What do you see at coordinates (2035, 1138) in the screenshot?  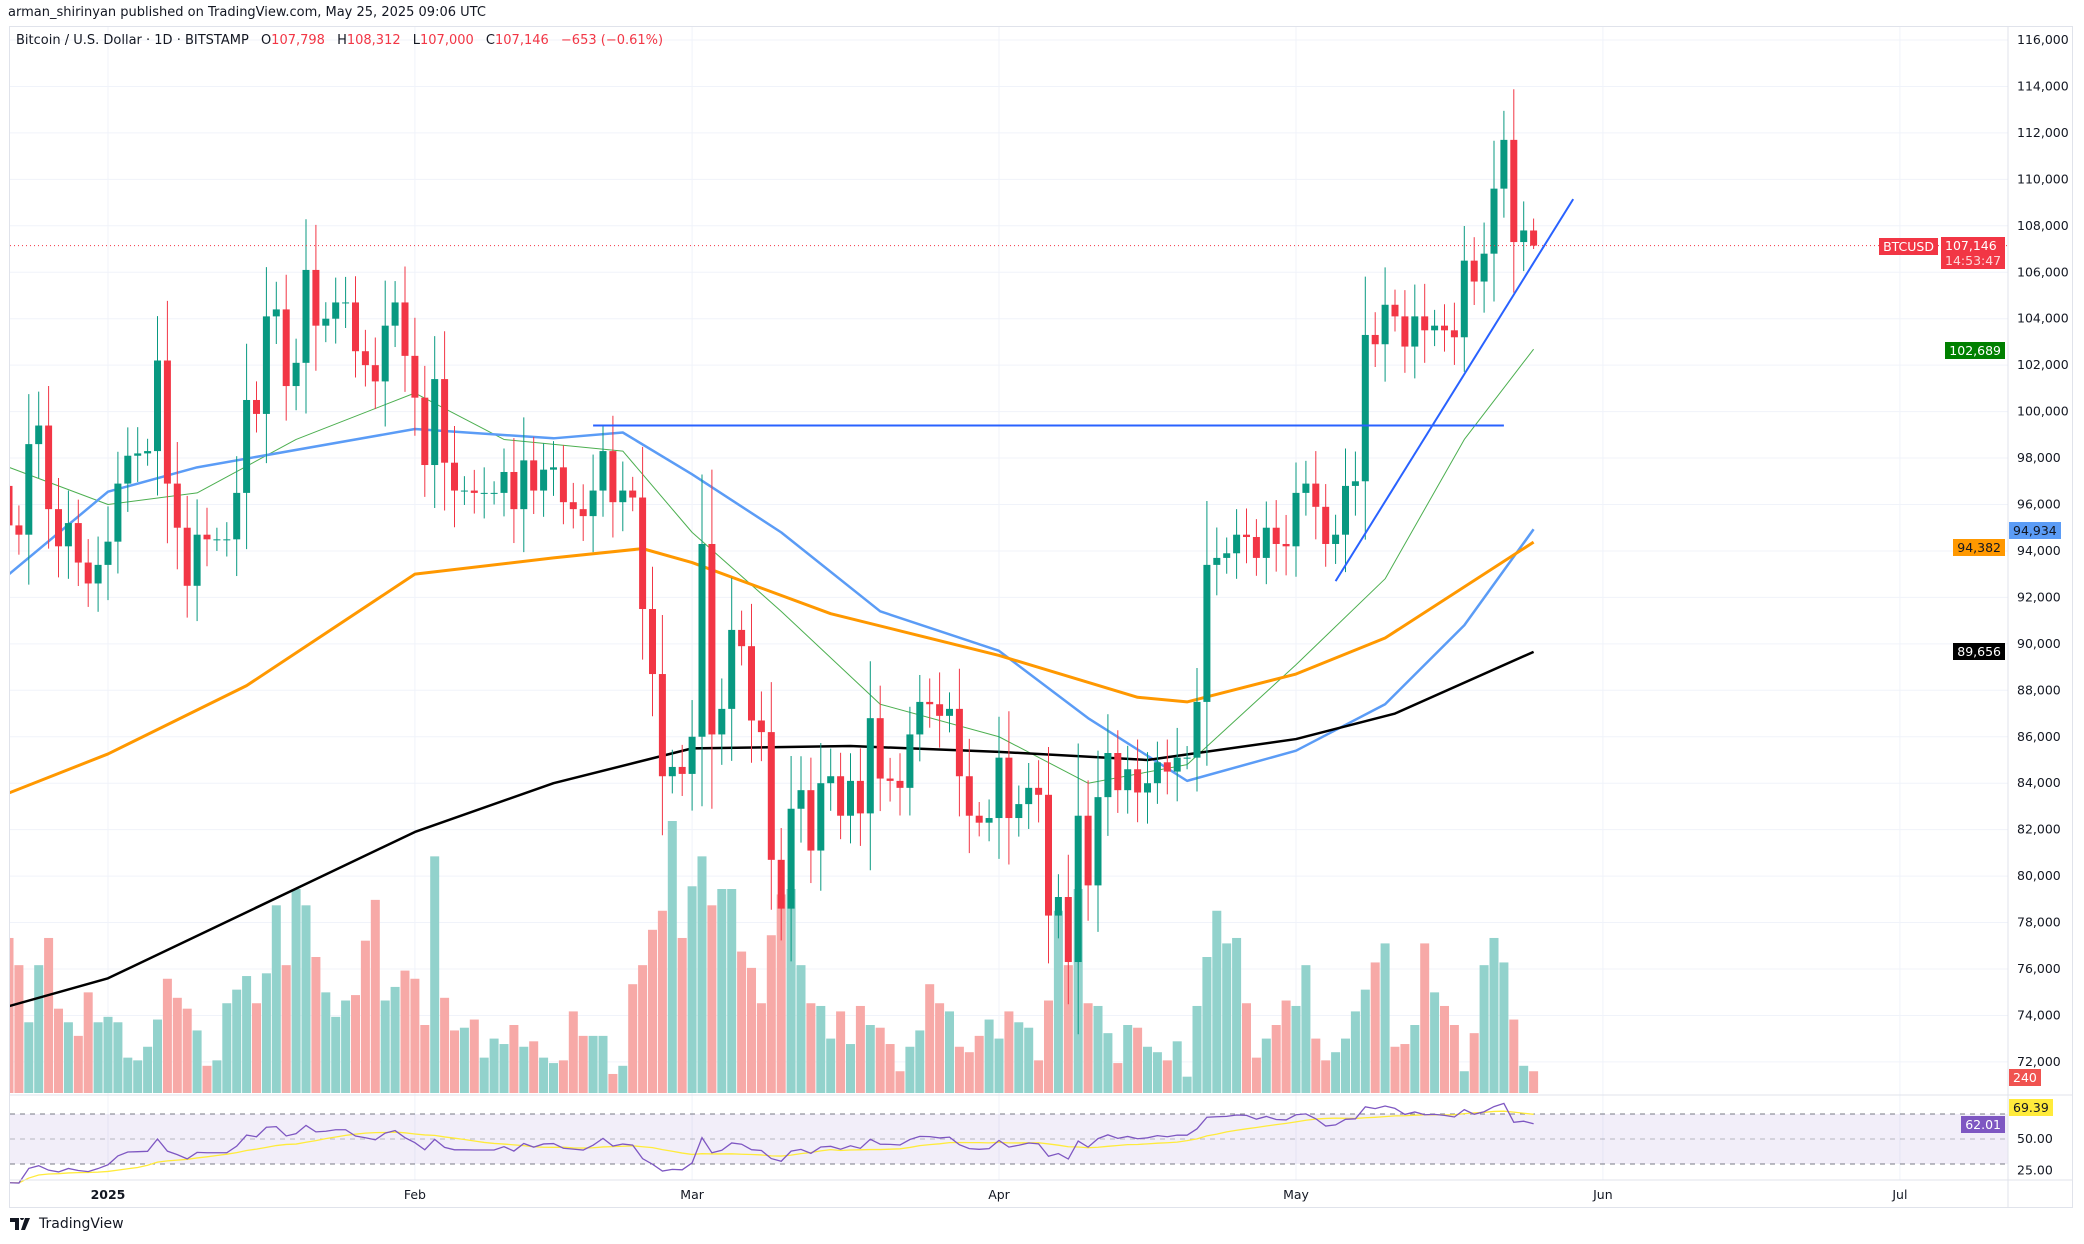 I see `rsi-tick-label: 50.00` at bounding box center [2035, 1138].